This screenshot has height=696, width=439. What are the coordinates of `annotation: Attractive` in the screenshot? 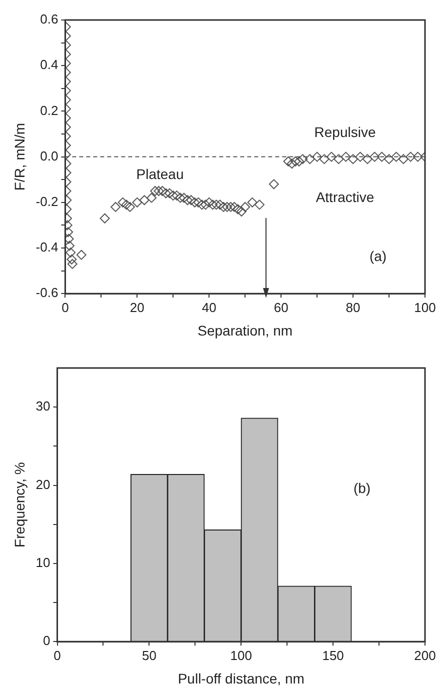 It's located at (345, 197).